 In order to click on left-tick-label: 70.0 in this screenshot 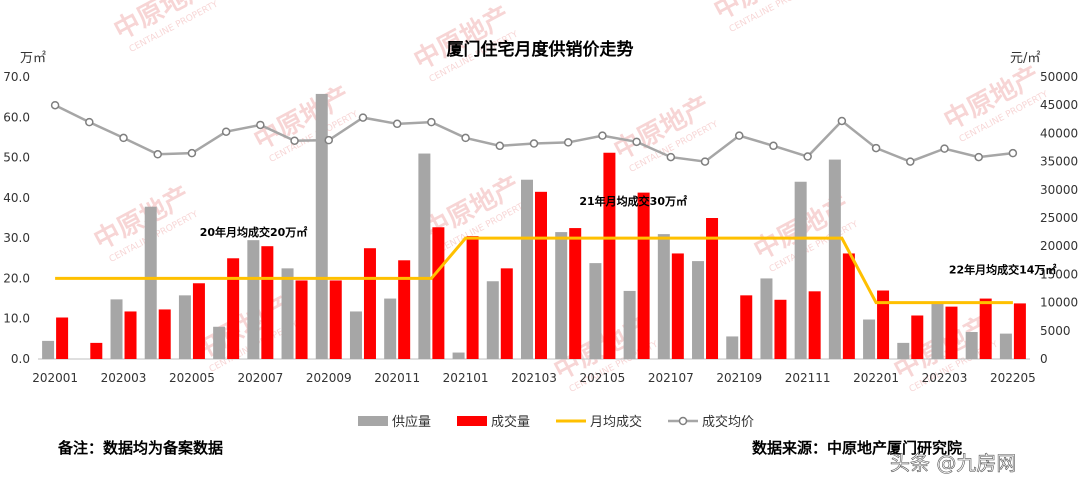, I will do `click(16, 77)`.